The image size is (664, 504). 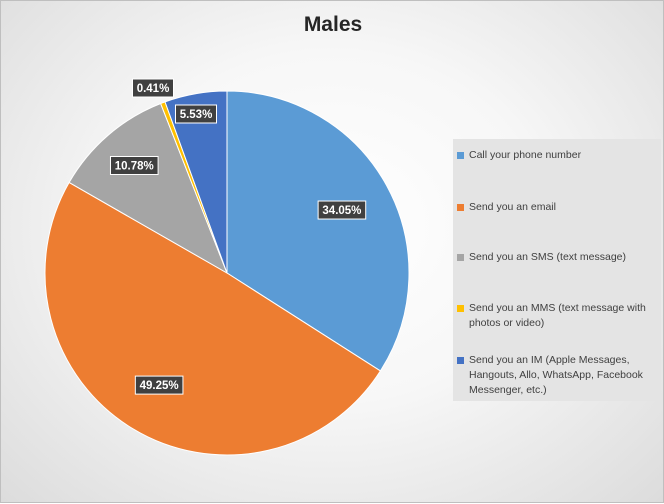 I want to click on data-label-3: 10.78%, so click(x=134, y=166).